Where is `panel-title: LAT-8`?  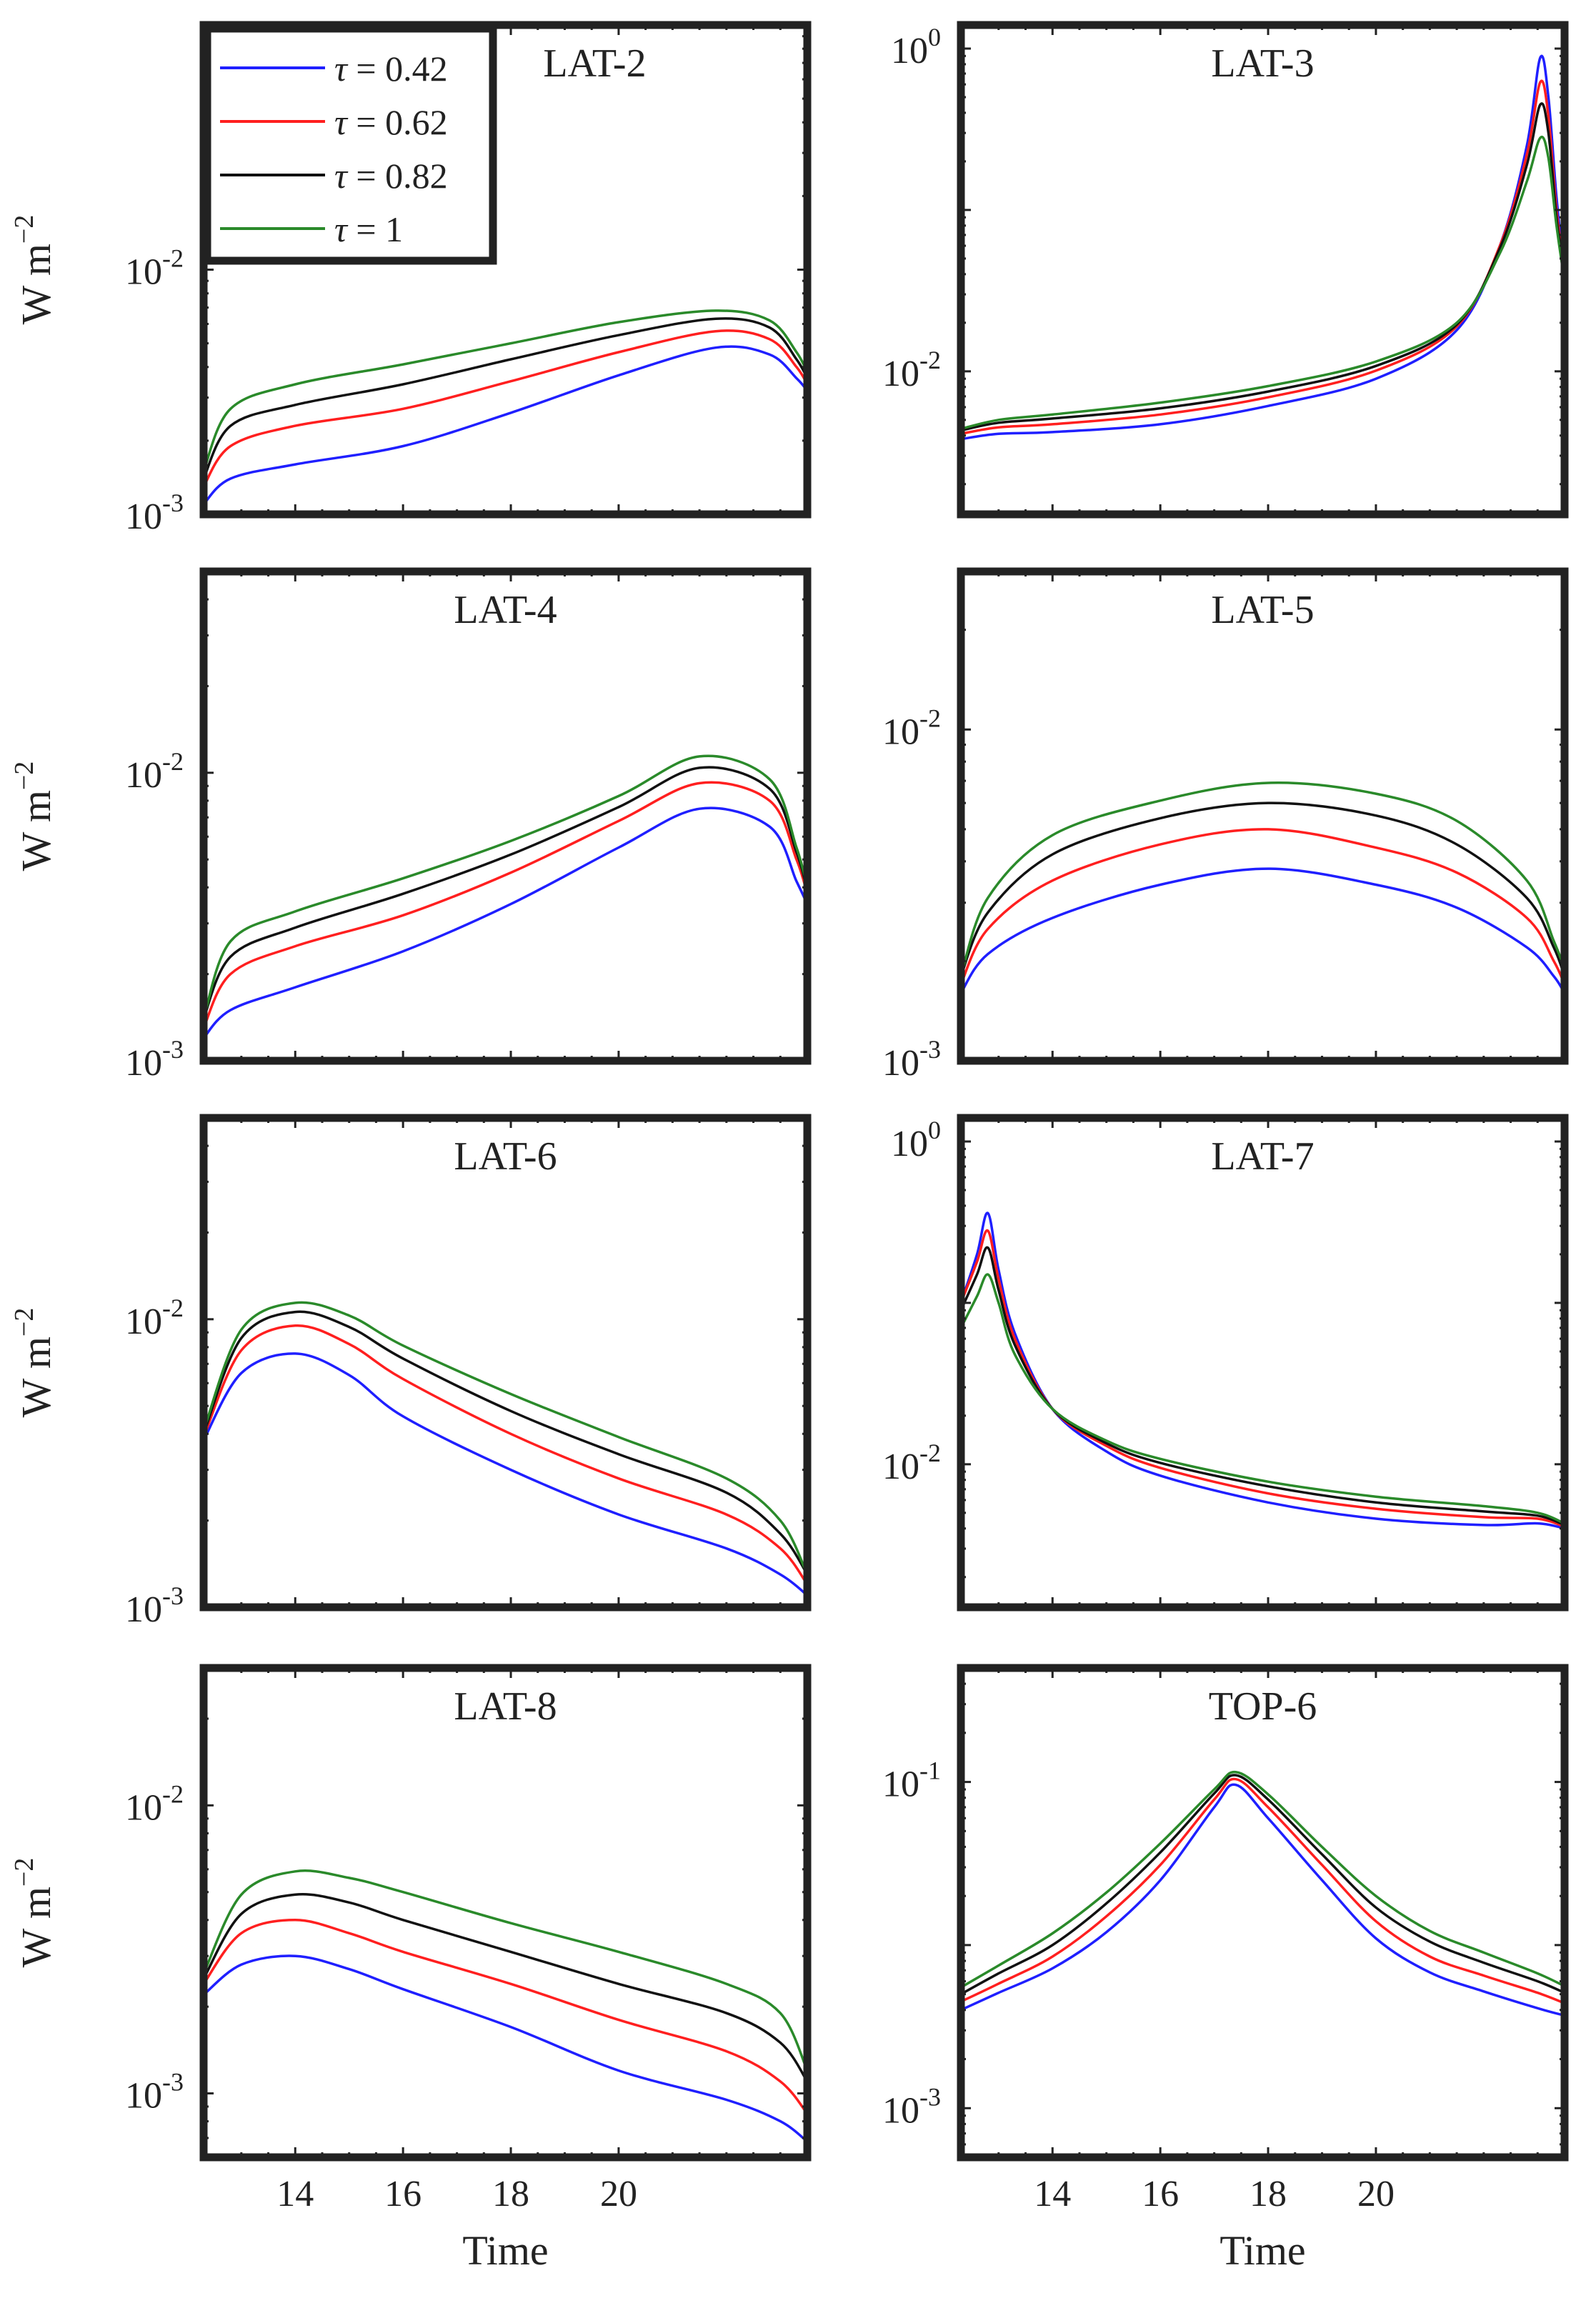 panel-title: LAT-8 is located at coordinates (505, 1706).